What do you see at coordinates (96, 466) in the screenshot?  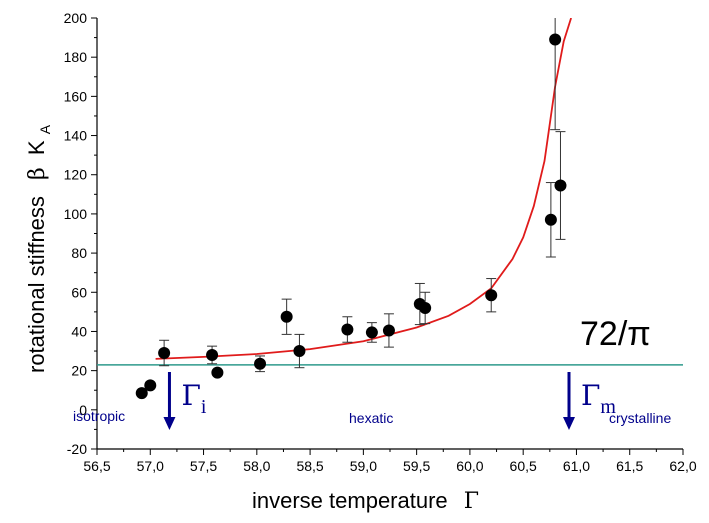 I see `x-tick-label: 56,5` at bounding box center [96, 466].